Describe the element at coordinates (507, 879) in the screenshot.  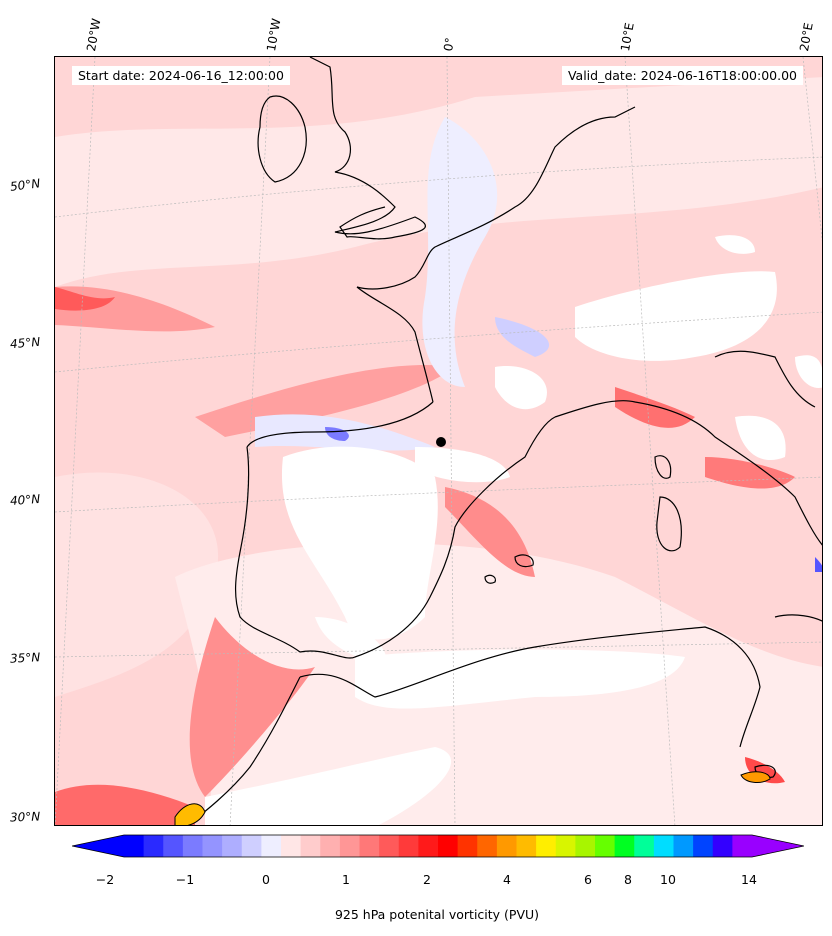
I see `colorbar-tick: 4` at that location.